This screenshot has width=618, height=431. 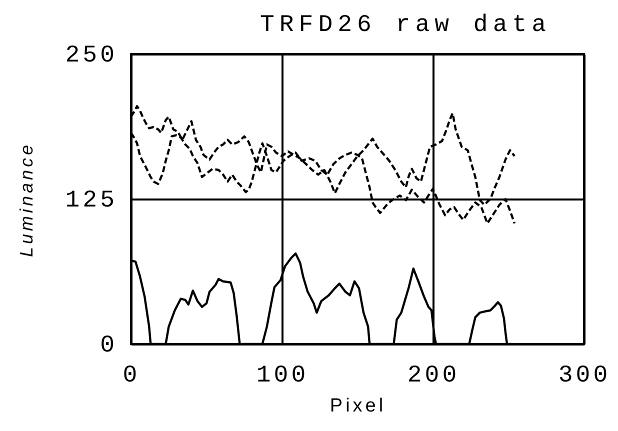 What do you see at coordinates (282, 376) in the screenshot?
I see `x-tick-label: 100` at bounding box center [282, 376].